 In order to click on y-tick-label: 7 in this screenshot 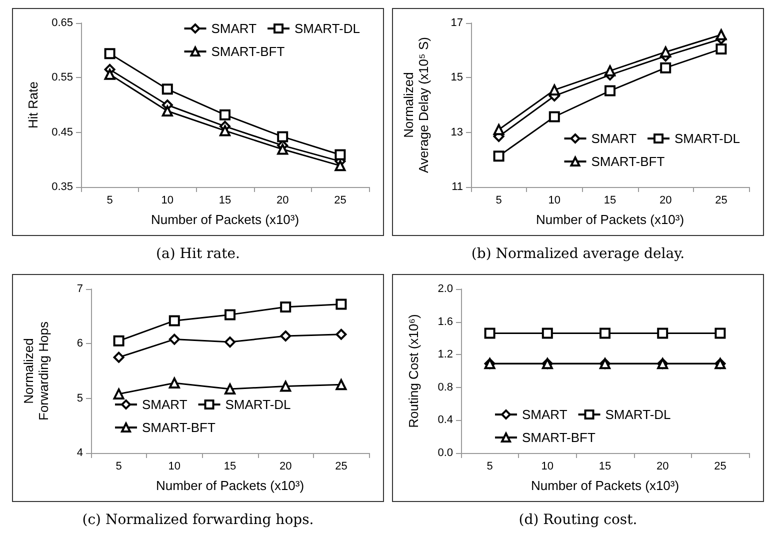, I will do `click(79, 289)`.